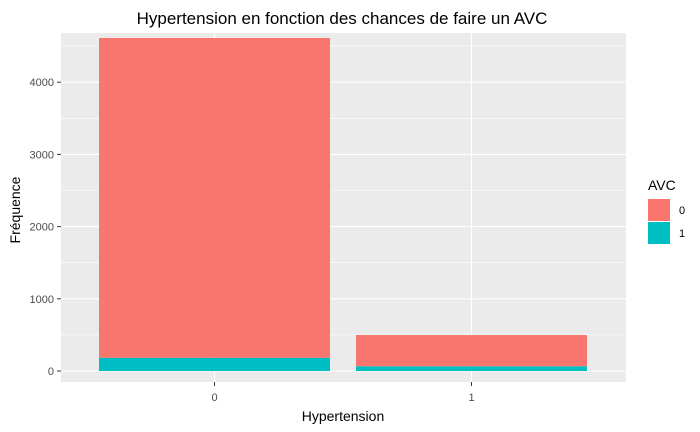 The image size is (700, 432). What do you see at coordinates (682, 234) in the screenshot?
I see `legend-label-1: 1` at bounding box center [682, 234].